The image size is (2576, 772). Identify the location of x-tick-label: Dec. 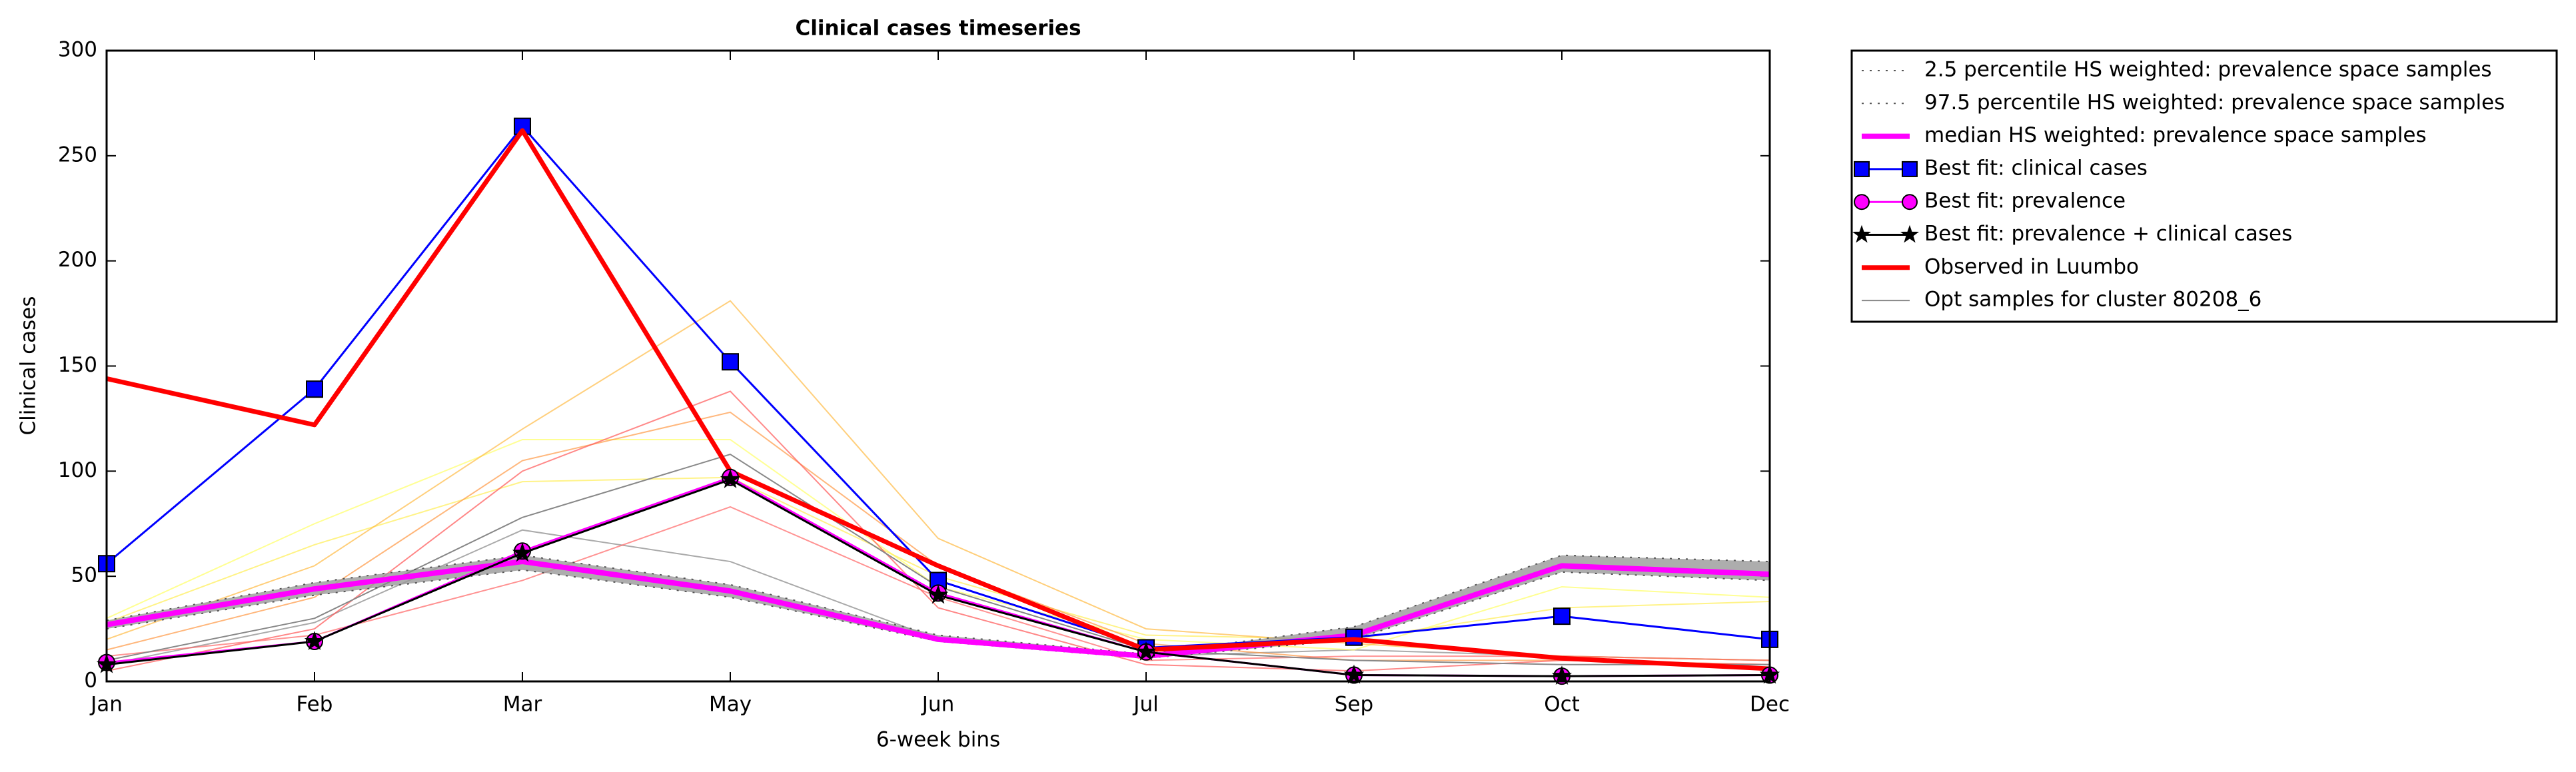
(1770, 705).